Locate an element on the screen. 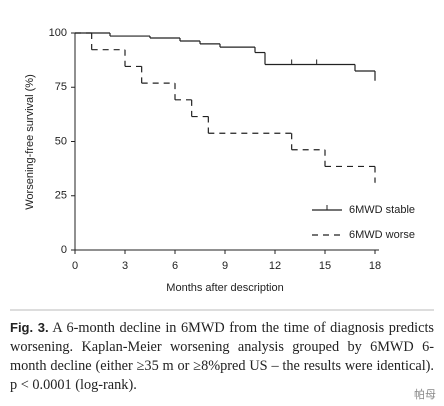 This screenshot has width=444, height=406. x-tick-label: 18 is located at coordinates (375, 266).